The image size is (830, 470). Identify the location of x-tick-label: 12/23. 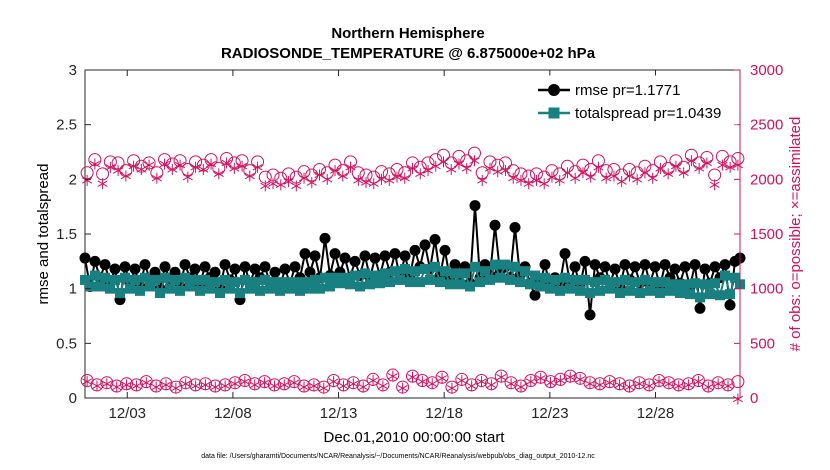
(550, 413).